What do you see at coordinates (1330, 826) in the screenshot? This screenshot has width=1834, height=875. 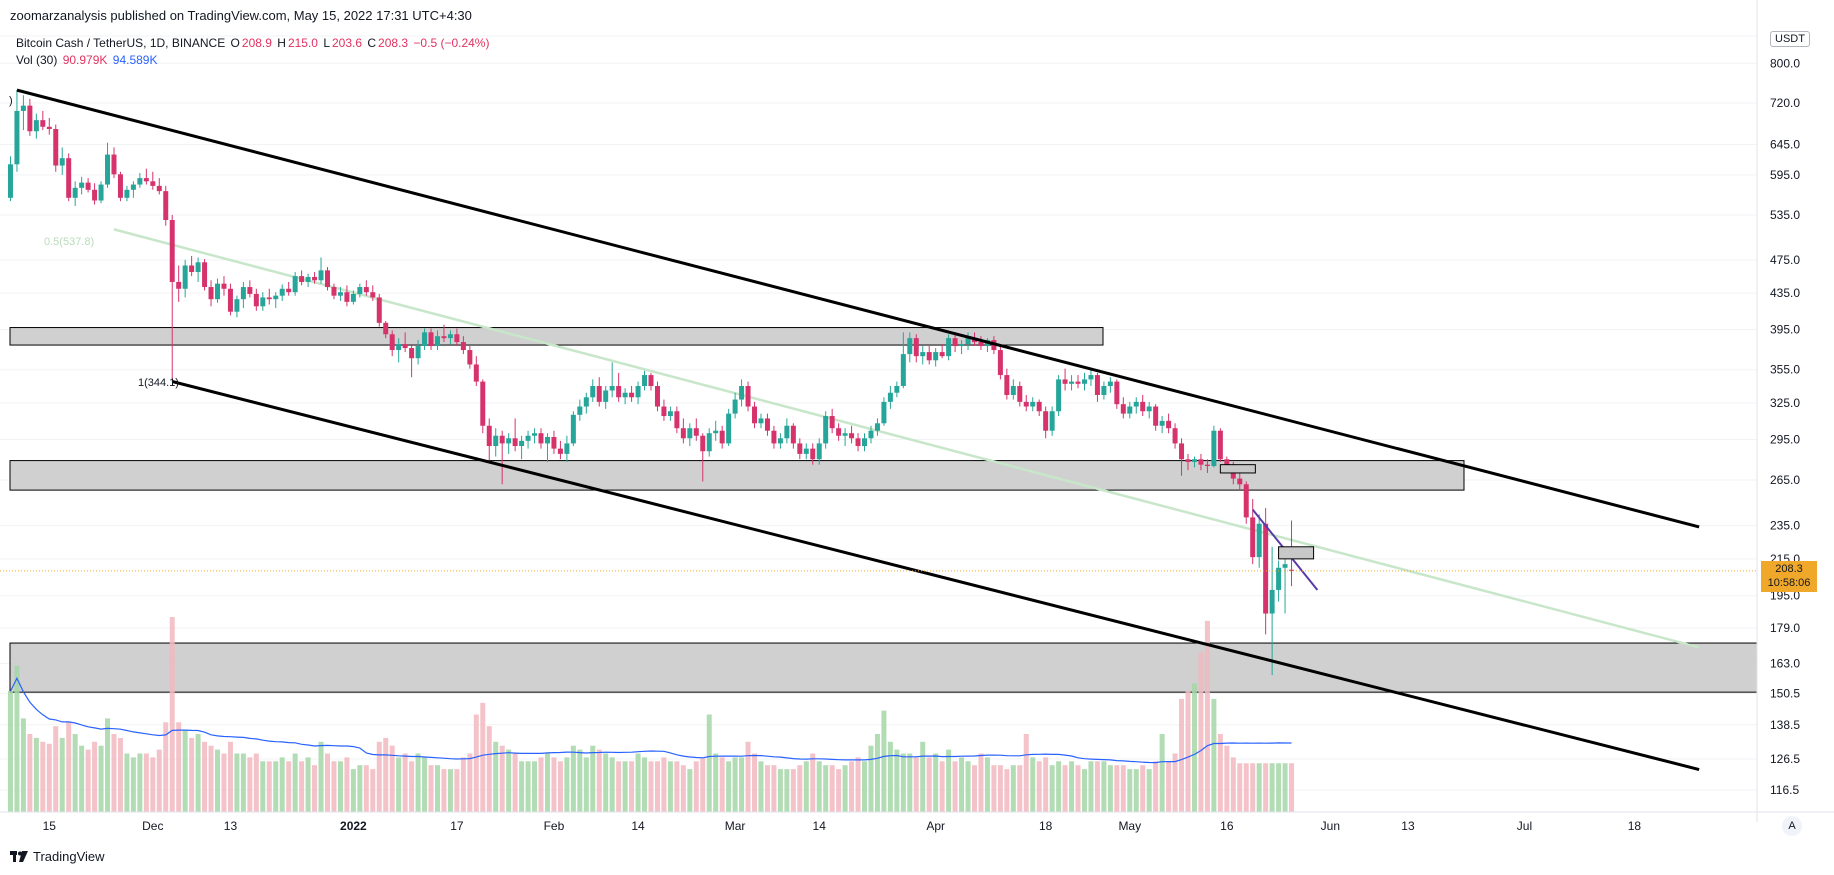 I see `time-tick-label: Jun` at bounding box center [1330, 826].